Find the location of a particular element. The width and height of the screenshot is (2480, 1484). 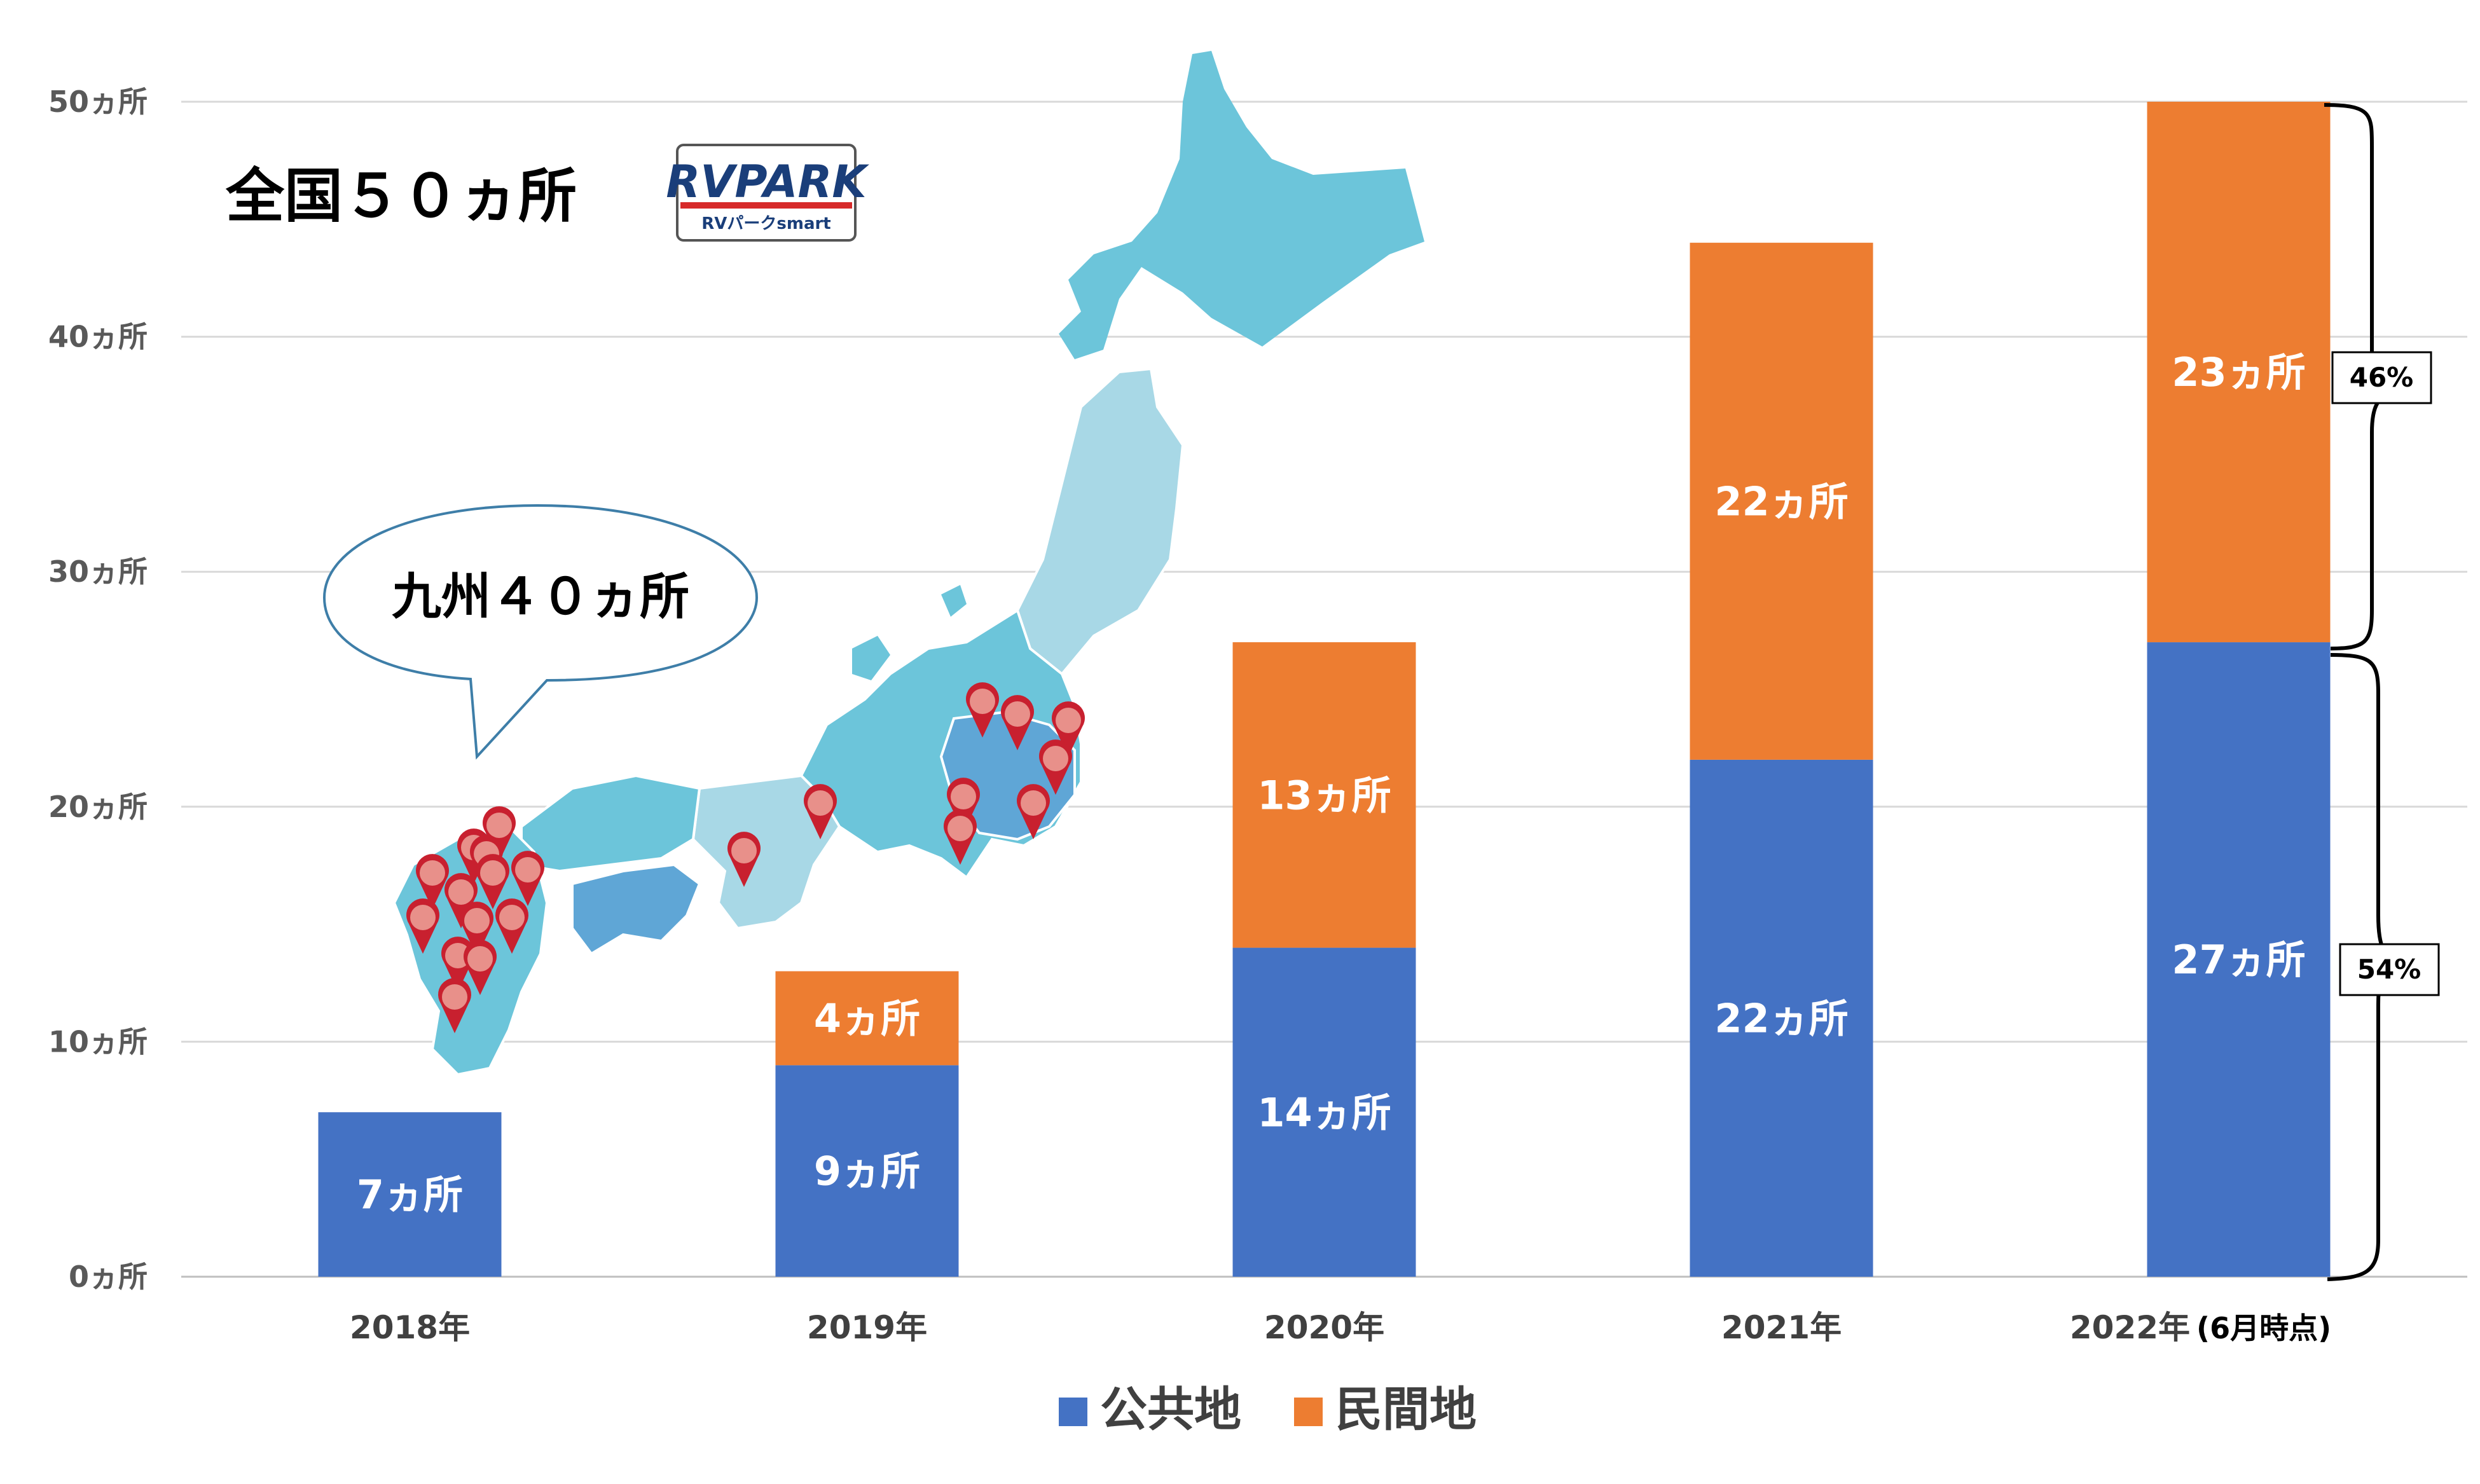

legend-label-public: 公共地 is located at coordinates (1170, 1409).